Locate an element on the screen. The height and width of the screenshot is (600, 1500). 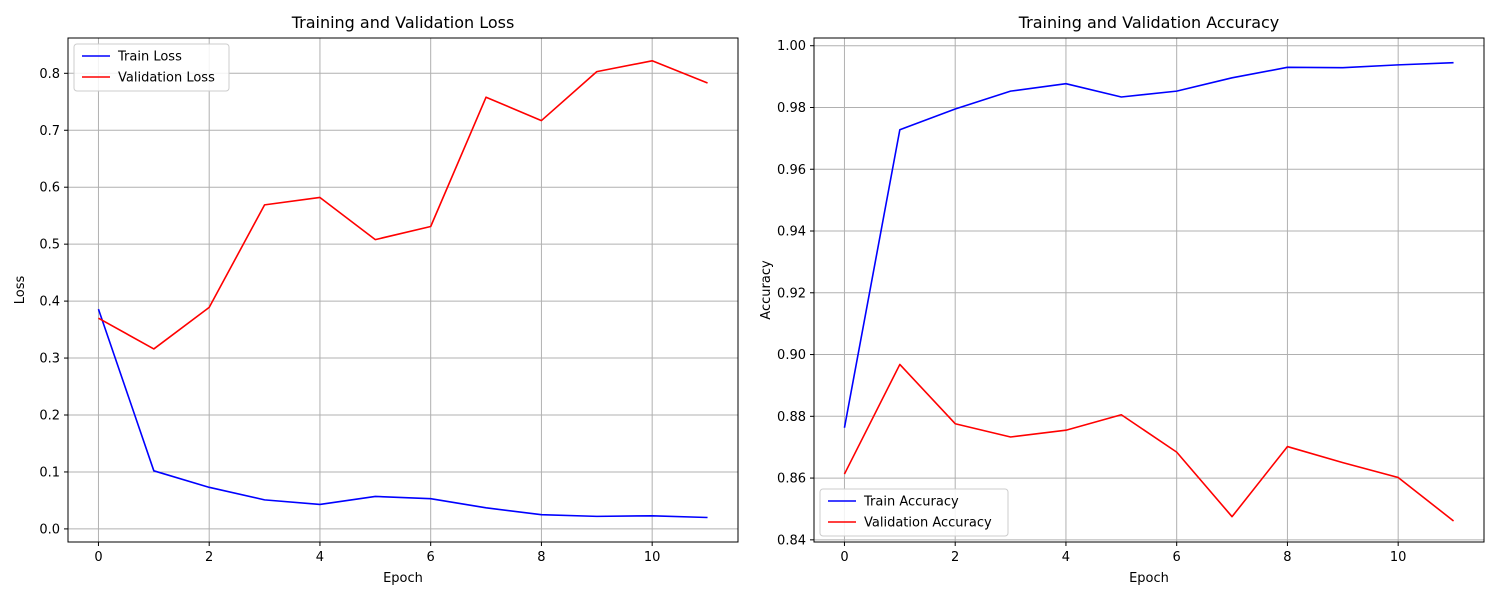
chart2-legend: Train Accuracy Validation Accuracy is located at coordinates (914, 512).